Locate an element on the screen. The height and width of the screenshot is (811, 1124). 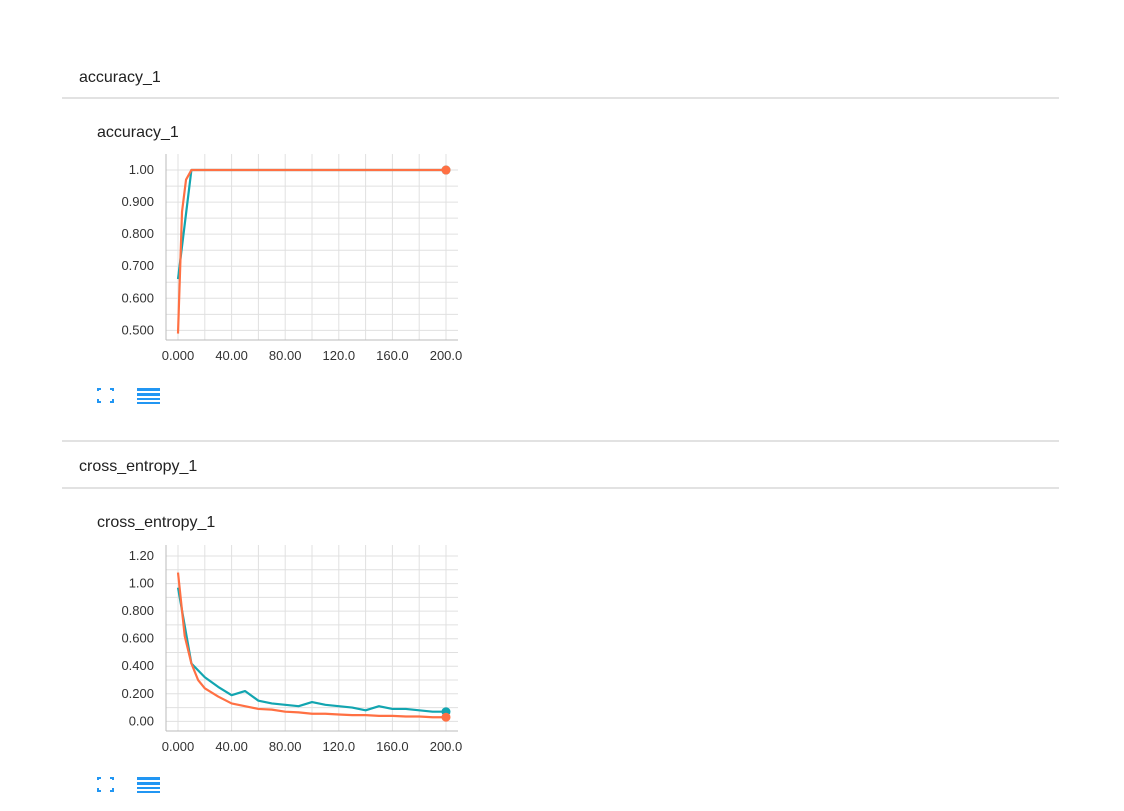
y-tick-label: 0.900 is located at coordinates (137, 201).